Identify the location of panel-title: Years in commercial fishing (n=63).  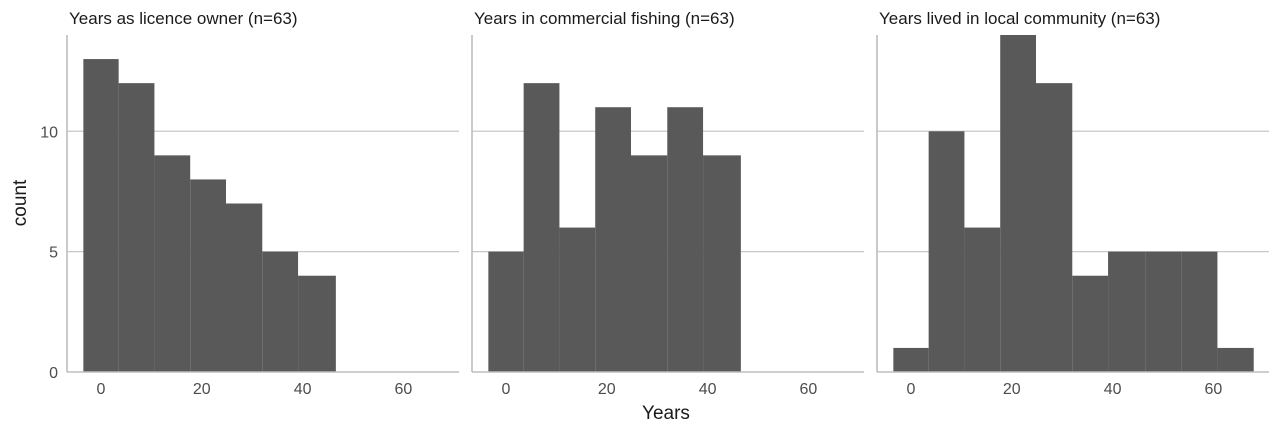
(604, 18).